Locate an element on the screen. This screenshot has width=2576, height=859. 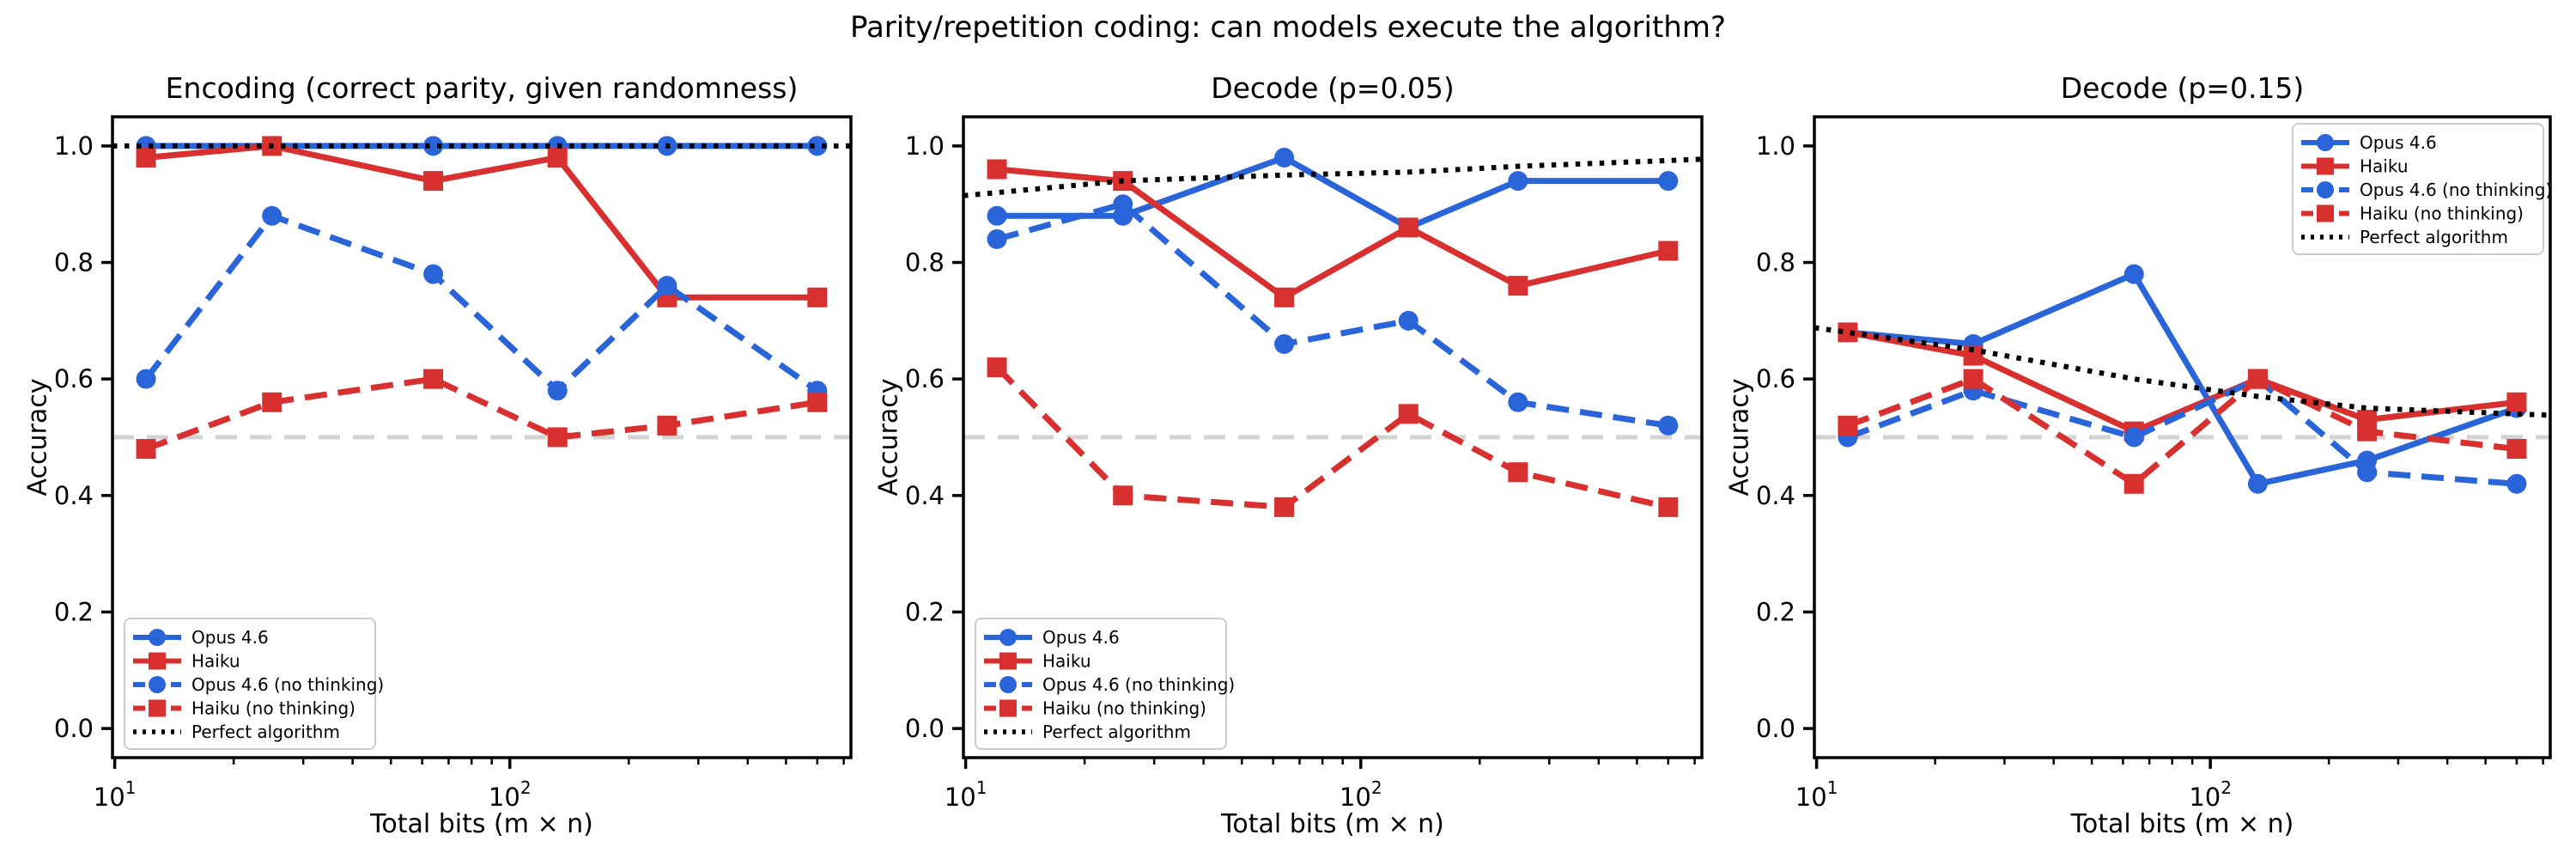
legend-box is located at coordinates (250, 684).